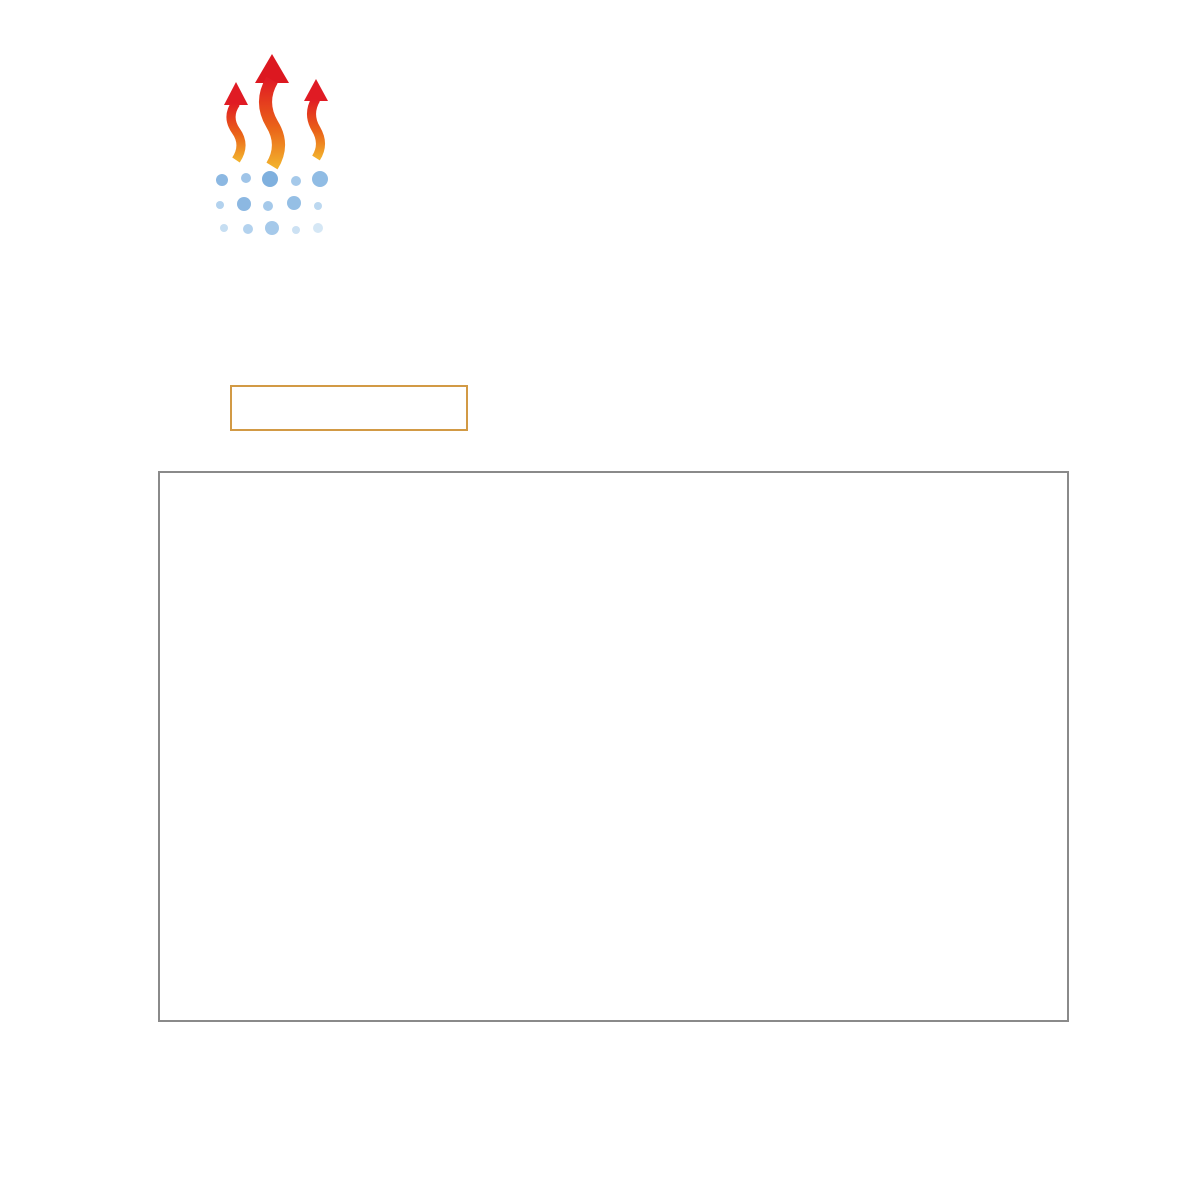 The height and width of the screenshot is (1200, 1200). What do you see at coordinates (349, 408) in the screenshot?
I see `test-badge` at bounding box center [349, 408].